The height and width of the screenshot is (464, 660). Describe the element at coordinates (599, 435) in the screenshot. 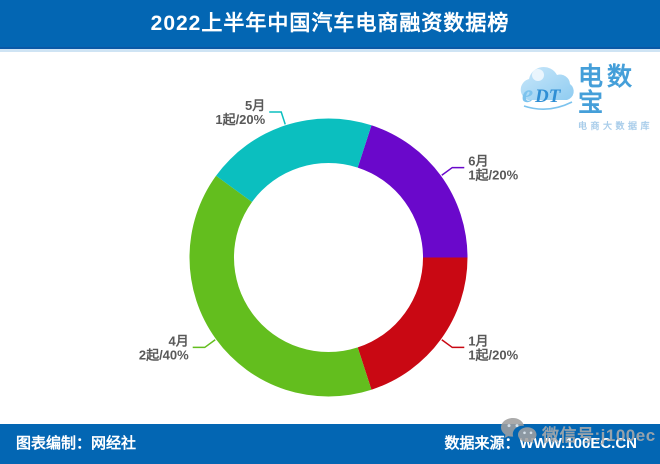

I see `wechat-id-text: 微信号:j100ec` at that location.